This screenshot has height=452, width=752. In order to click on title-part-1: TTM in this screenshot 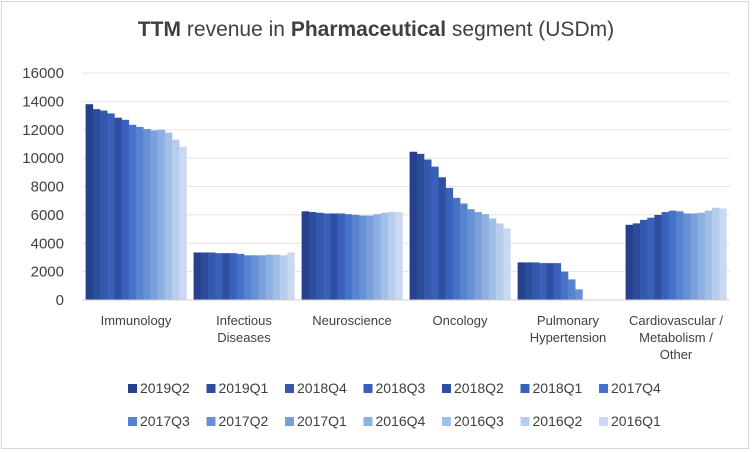, I will do `click(159, 29)`.